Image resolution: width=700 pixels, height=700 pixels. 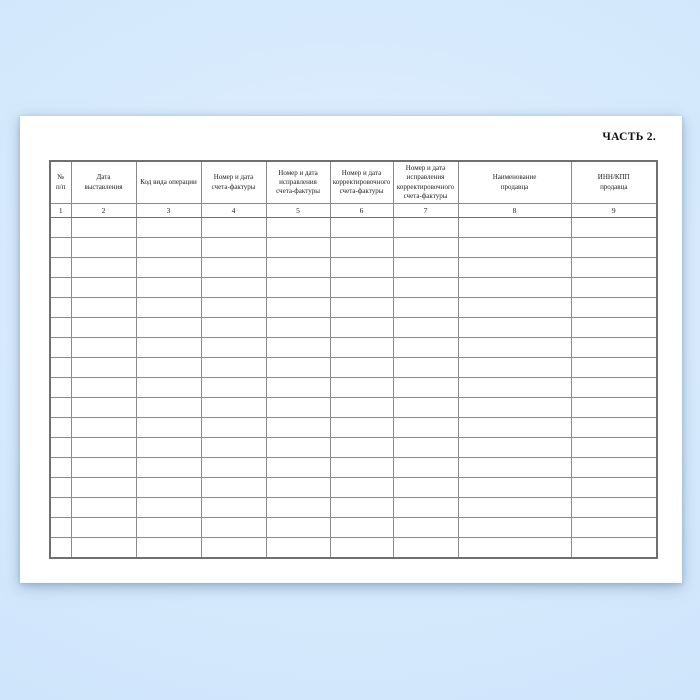 I want to click on column-header-issue-date: Дата выставления, so click(x=103, y=182).